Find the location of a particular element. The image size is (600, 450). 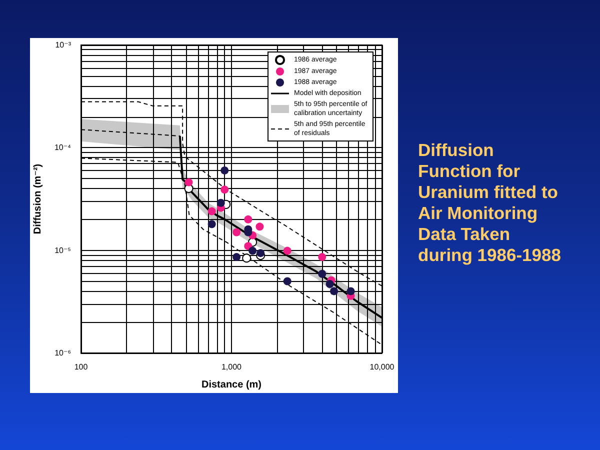

text: Diffusion Function for Uranium fitted to Air Monitoring Data Taken during 1986-1988 is located at coordinates (490, 203).